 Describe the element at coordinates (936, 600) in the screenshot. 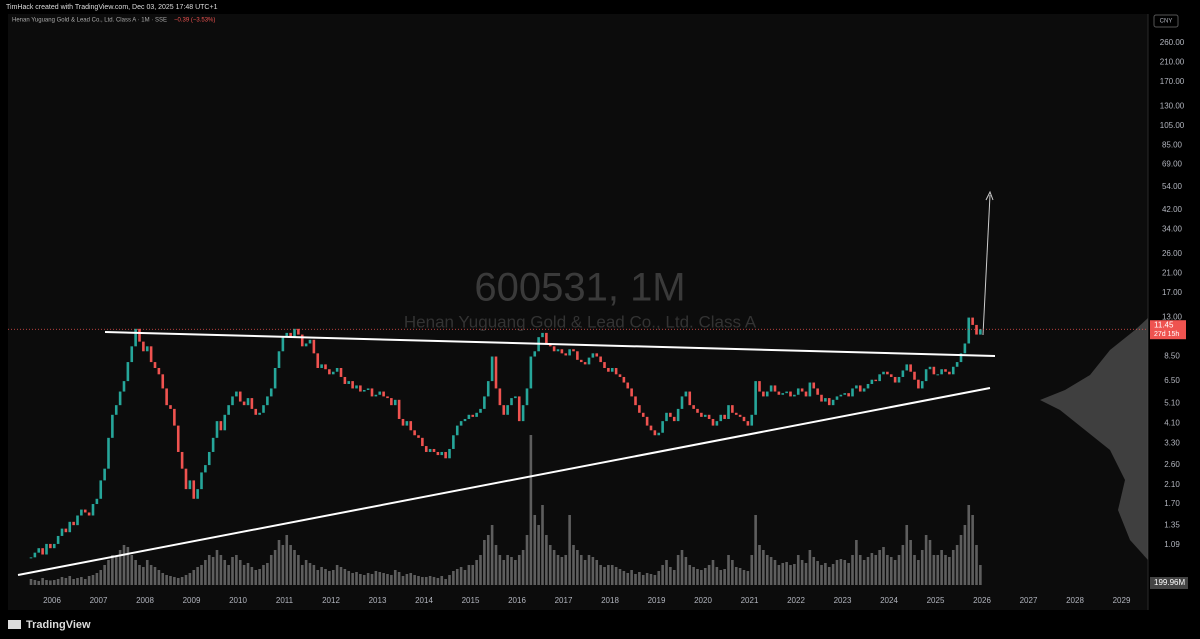

I see `x-tick-label: 2025` at that location.